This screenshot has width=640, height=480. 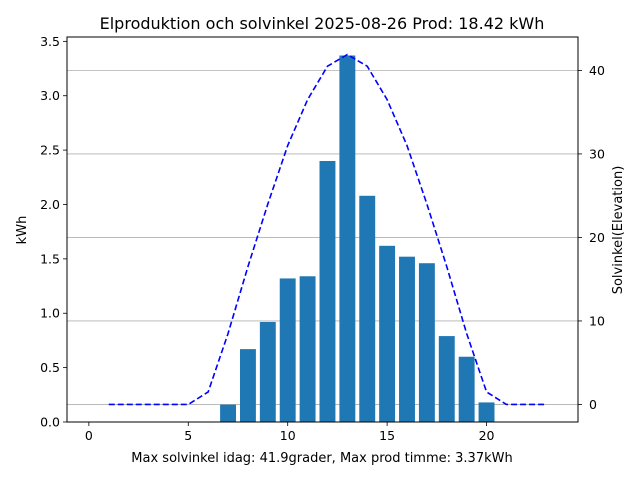 I want to click on y-tick-label: 2.0, so click(x=50, y=204).